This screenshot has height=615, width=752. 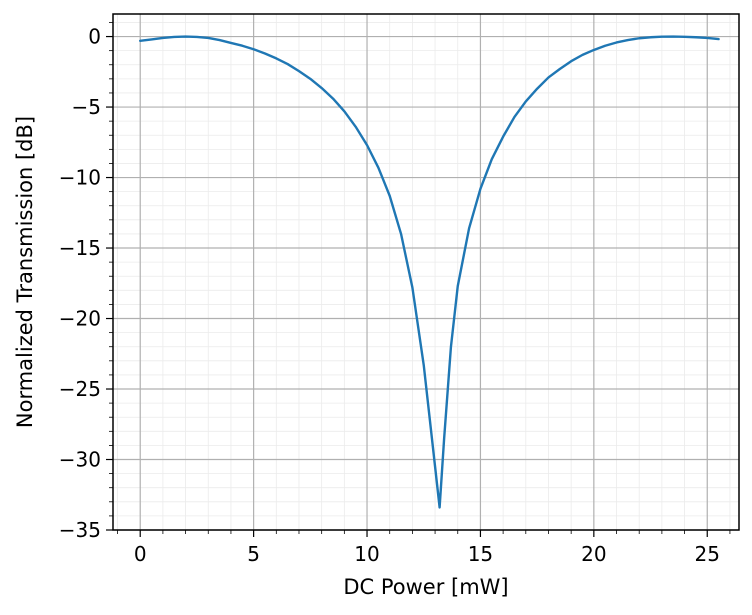 I want to click on y-tick-label: −20, so click(x=80, y=319).